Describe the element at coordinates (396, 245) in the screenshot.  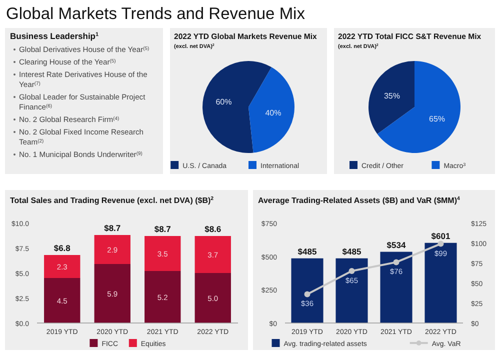
I see `data-label: $534` at that location.